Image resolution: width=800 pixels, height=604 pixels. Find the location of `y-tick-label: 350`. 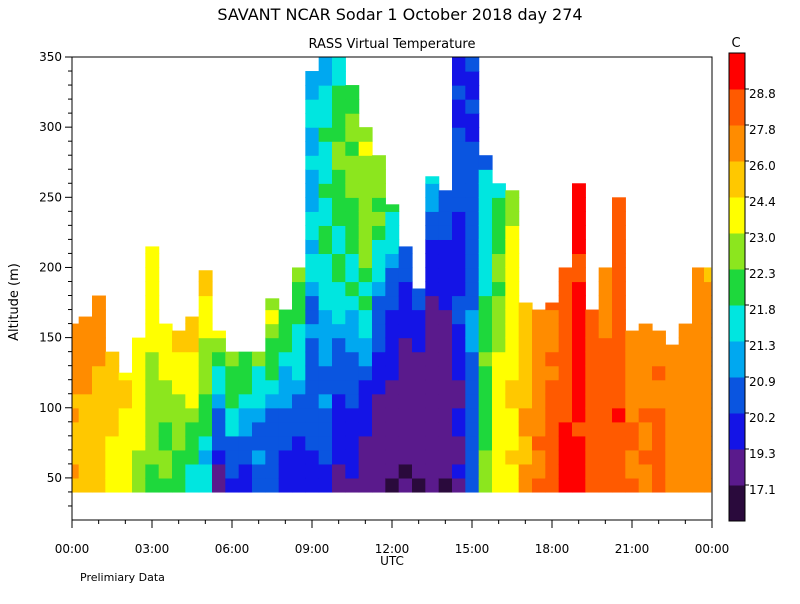

y-tick-label: 350 is located at coordinates (50, 57).